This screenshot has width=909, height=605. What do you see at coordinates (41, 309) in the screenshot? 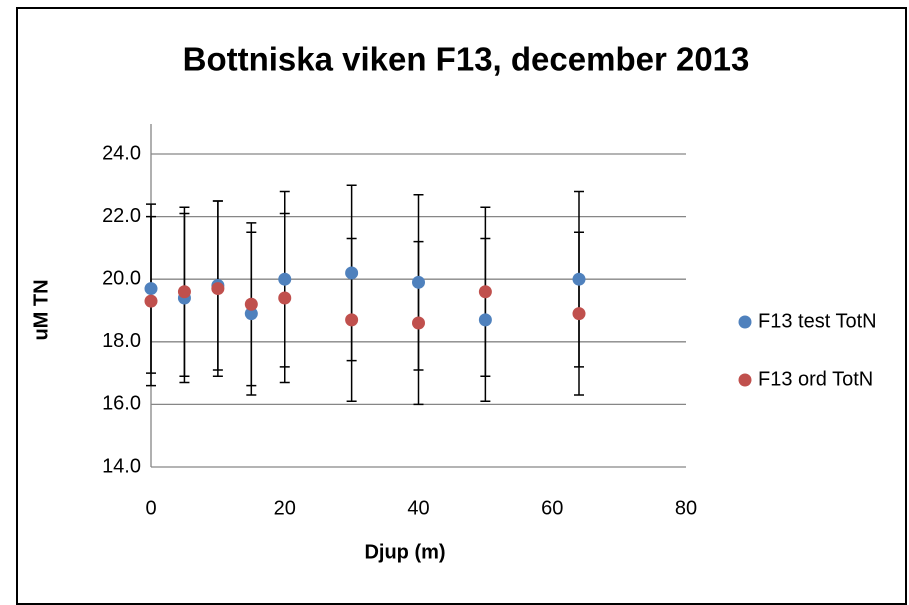
I see `y-axis-label: uM TN` at bounding box center [41, 309].